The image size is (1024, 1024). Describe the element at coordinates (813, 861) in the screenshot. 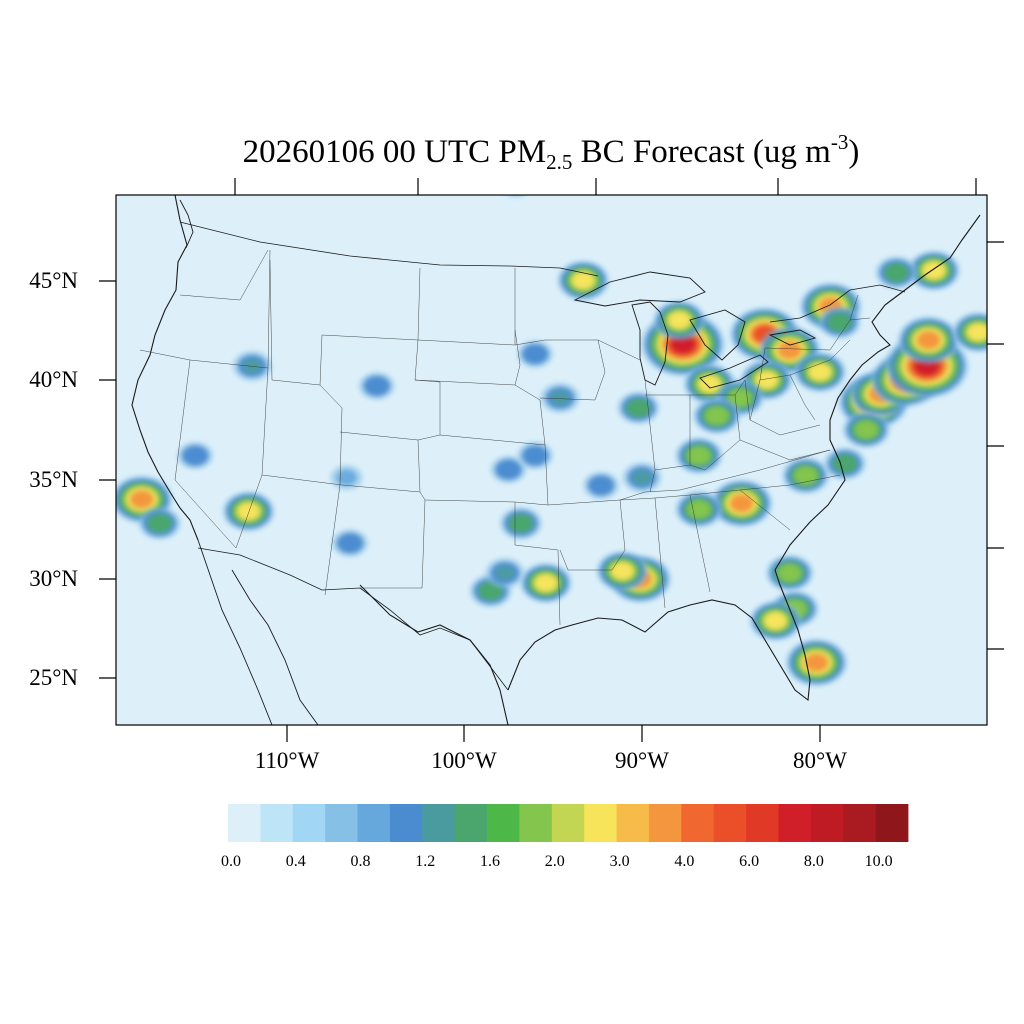

I see `colorbar-label: 8.0` at that location.